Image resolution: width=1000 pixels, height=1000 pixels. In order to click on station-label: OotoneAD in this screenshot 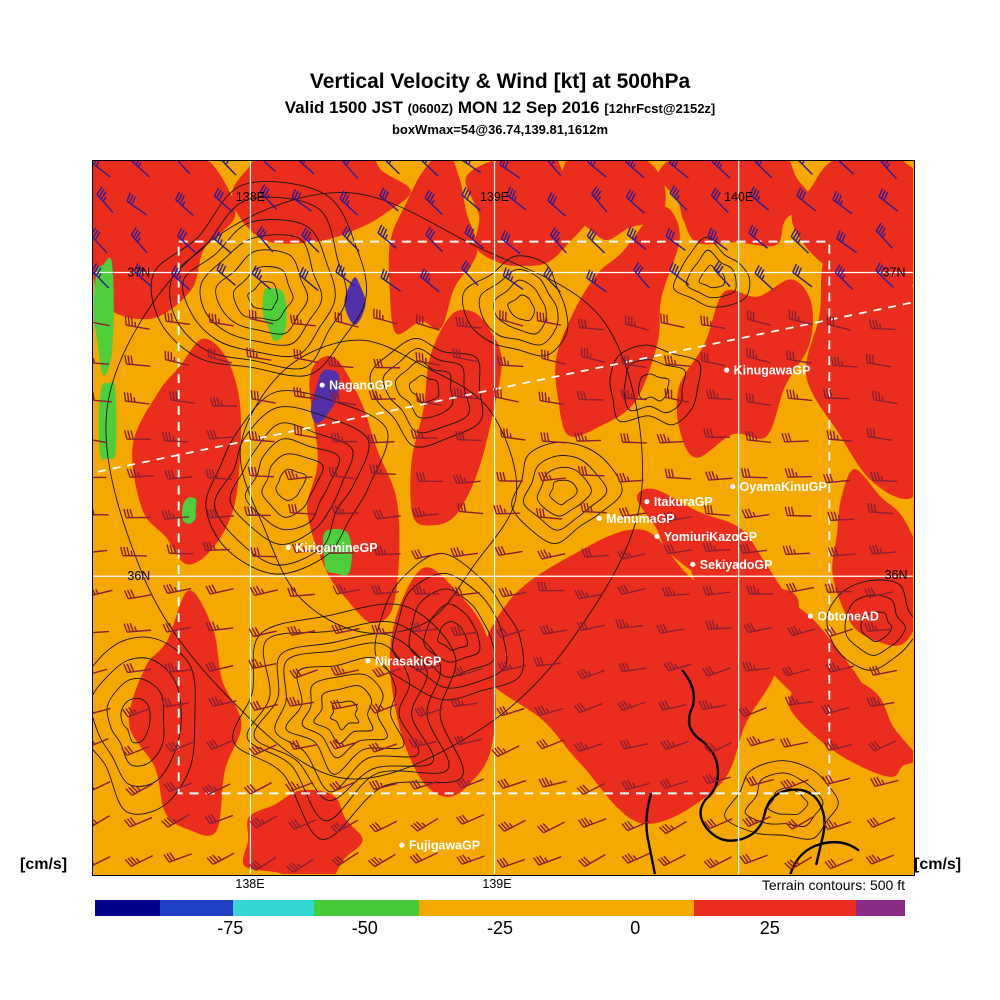, I will do `click(848, 617)`.